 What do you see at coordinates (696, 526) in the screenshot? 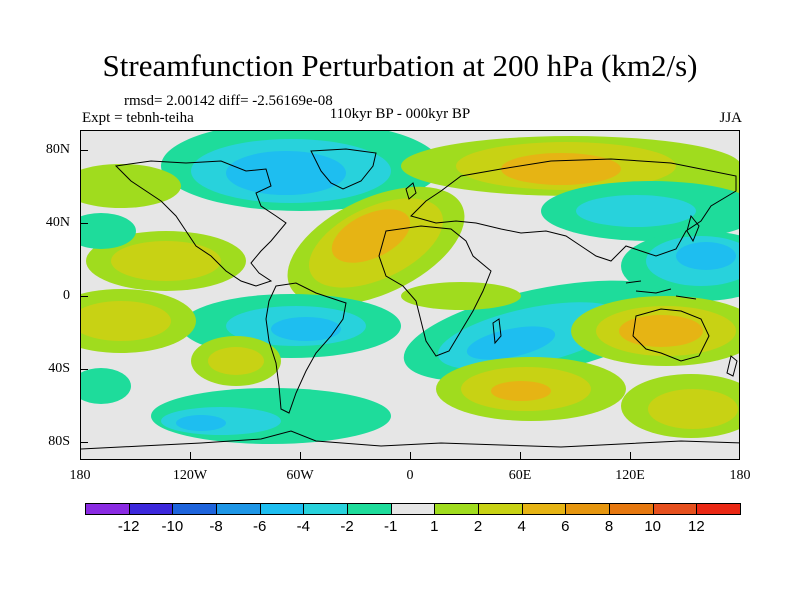
I see `colorbar-label: 12` at bounding box center [696, 526].